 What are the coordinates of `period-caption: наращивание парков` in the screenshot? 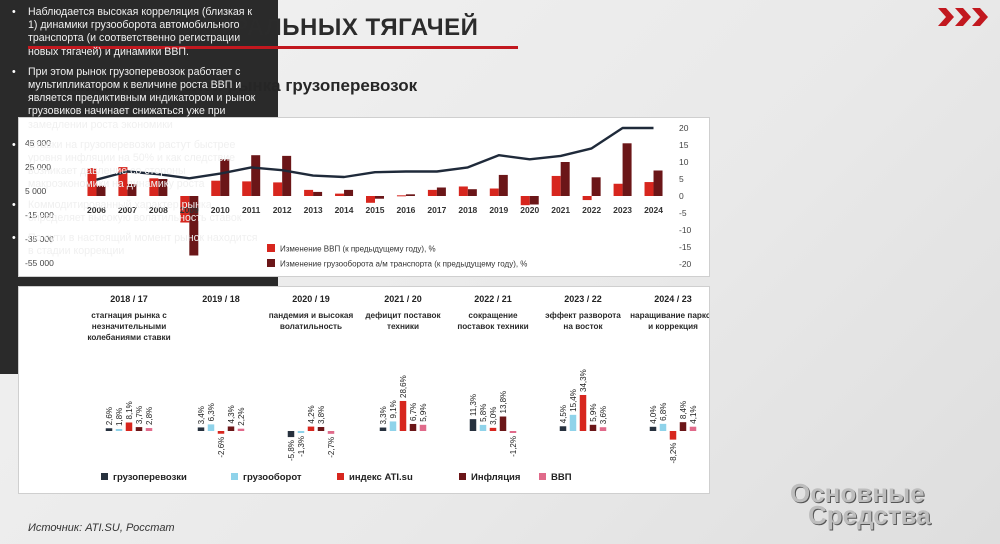 It's located at (669, 315).